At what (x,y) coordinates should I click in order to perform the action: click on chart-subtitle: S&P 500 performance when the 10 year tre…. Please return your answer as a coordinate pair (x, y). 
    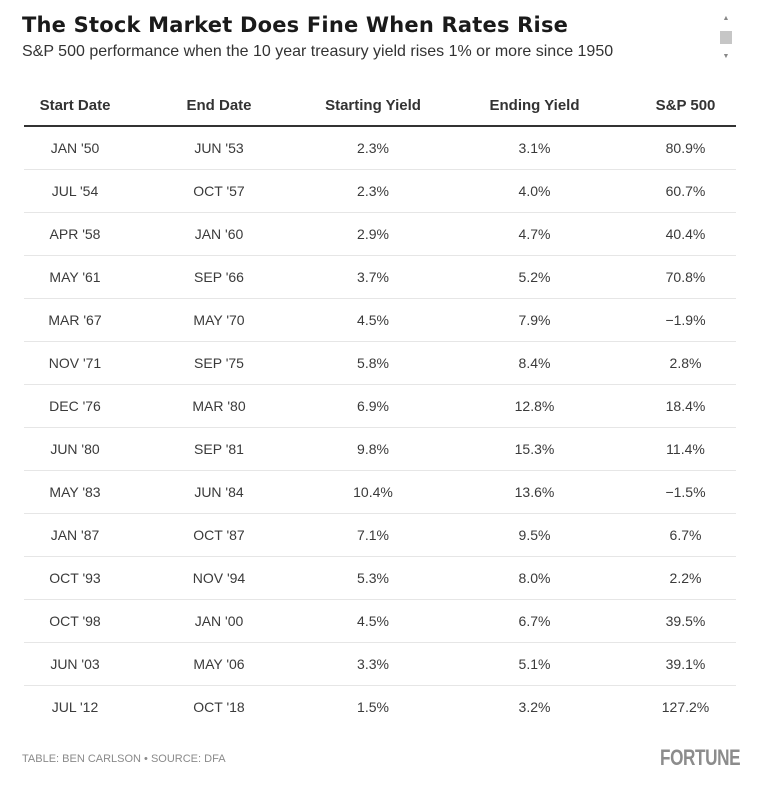
    Looking at the image, I should click on (318, 51).